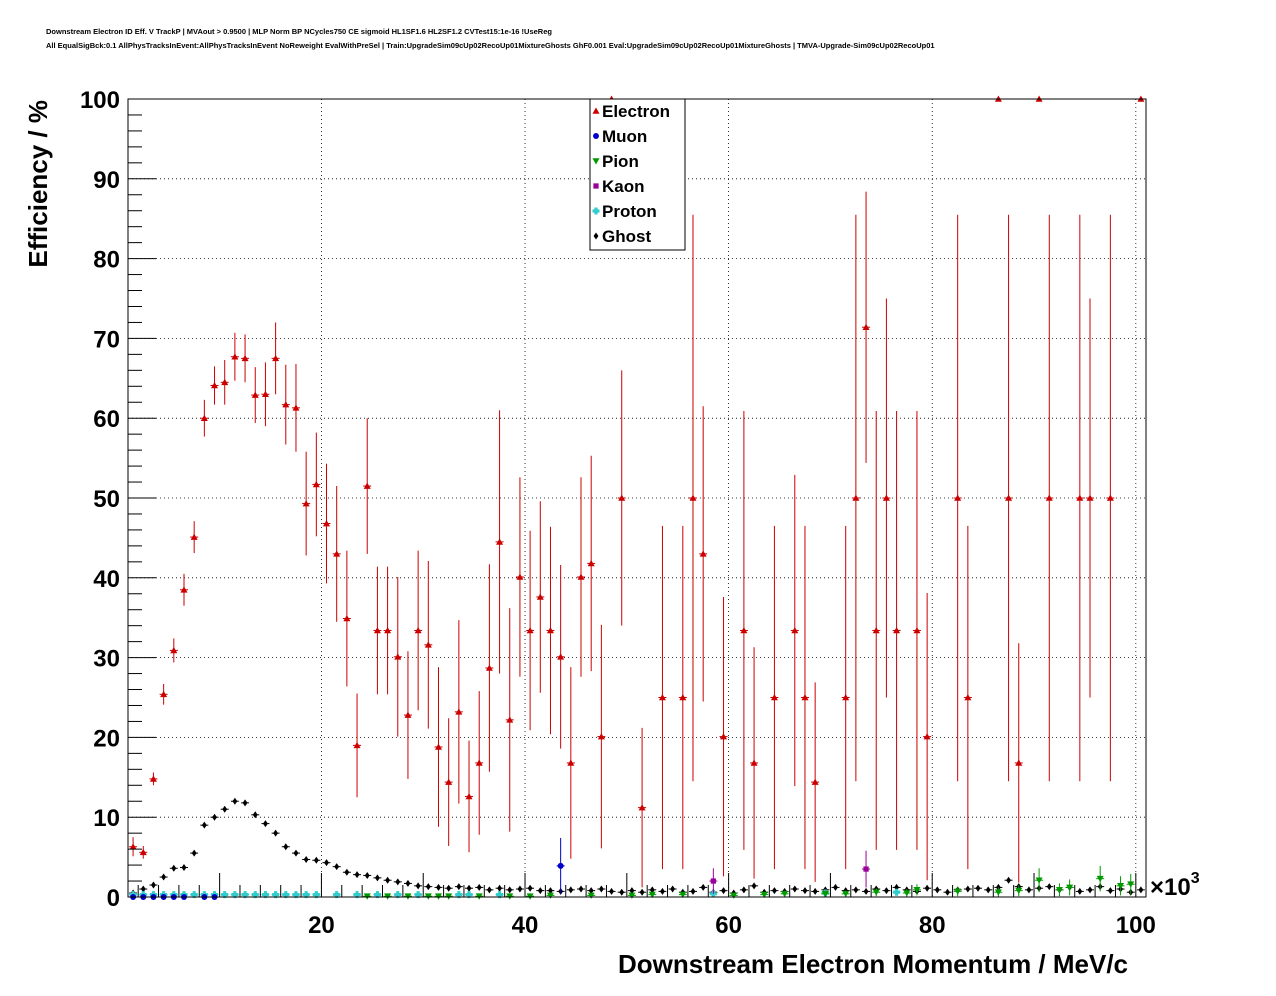  Describe the element at coordinates (624, 136) in the screenshot. I see `legend-label-muon: Muon` at that location.